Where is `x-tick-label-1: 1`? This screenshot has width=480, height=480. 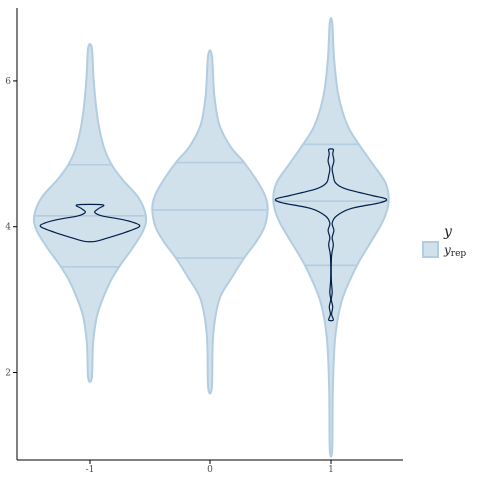 x-tick-label-1: 1 is located at coordinates (331, 470).